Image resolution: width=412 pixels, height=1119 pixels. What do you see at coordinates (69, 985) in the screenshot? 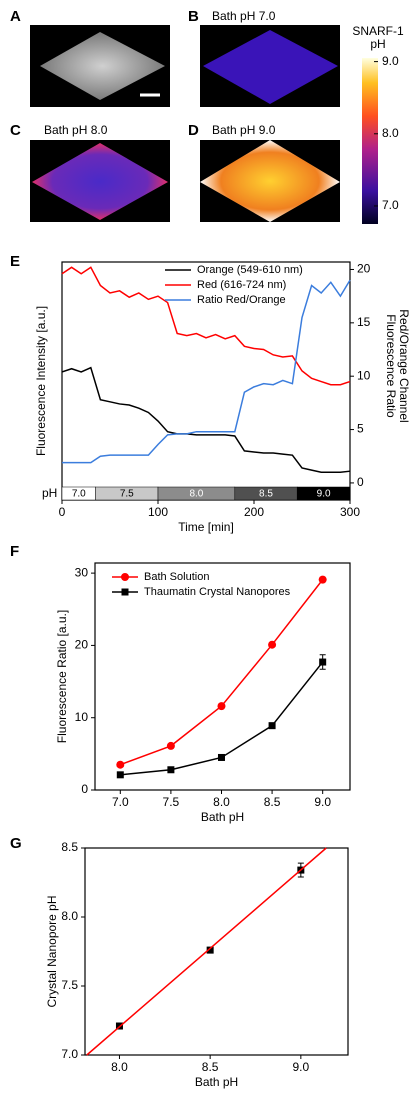
I see `y-tick-label: 7.5` at bounding box center [69, 985].